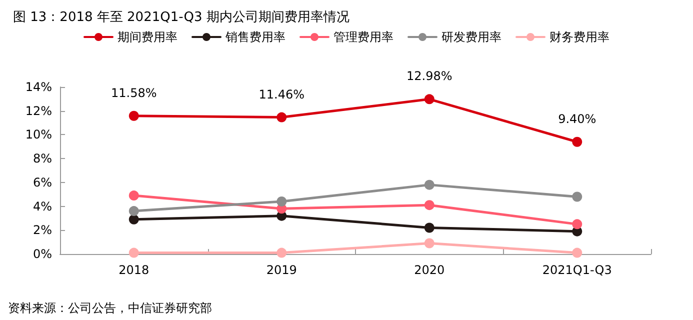  I want to click on data-label: 12.98%, so click(429, 76).